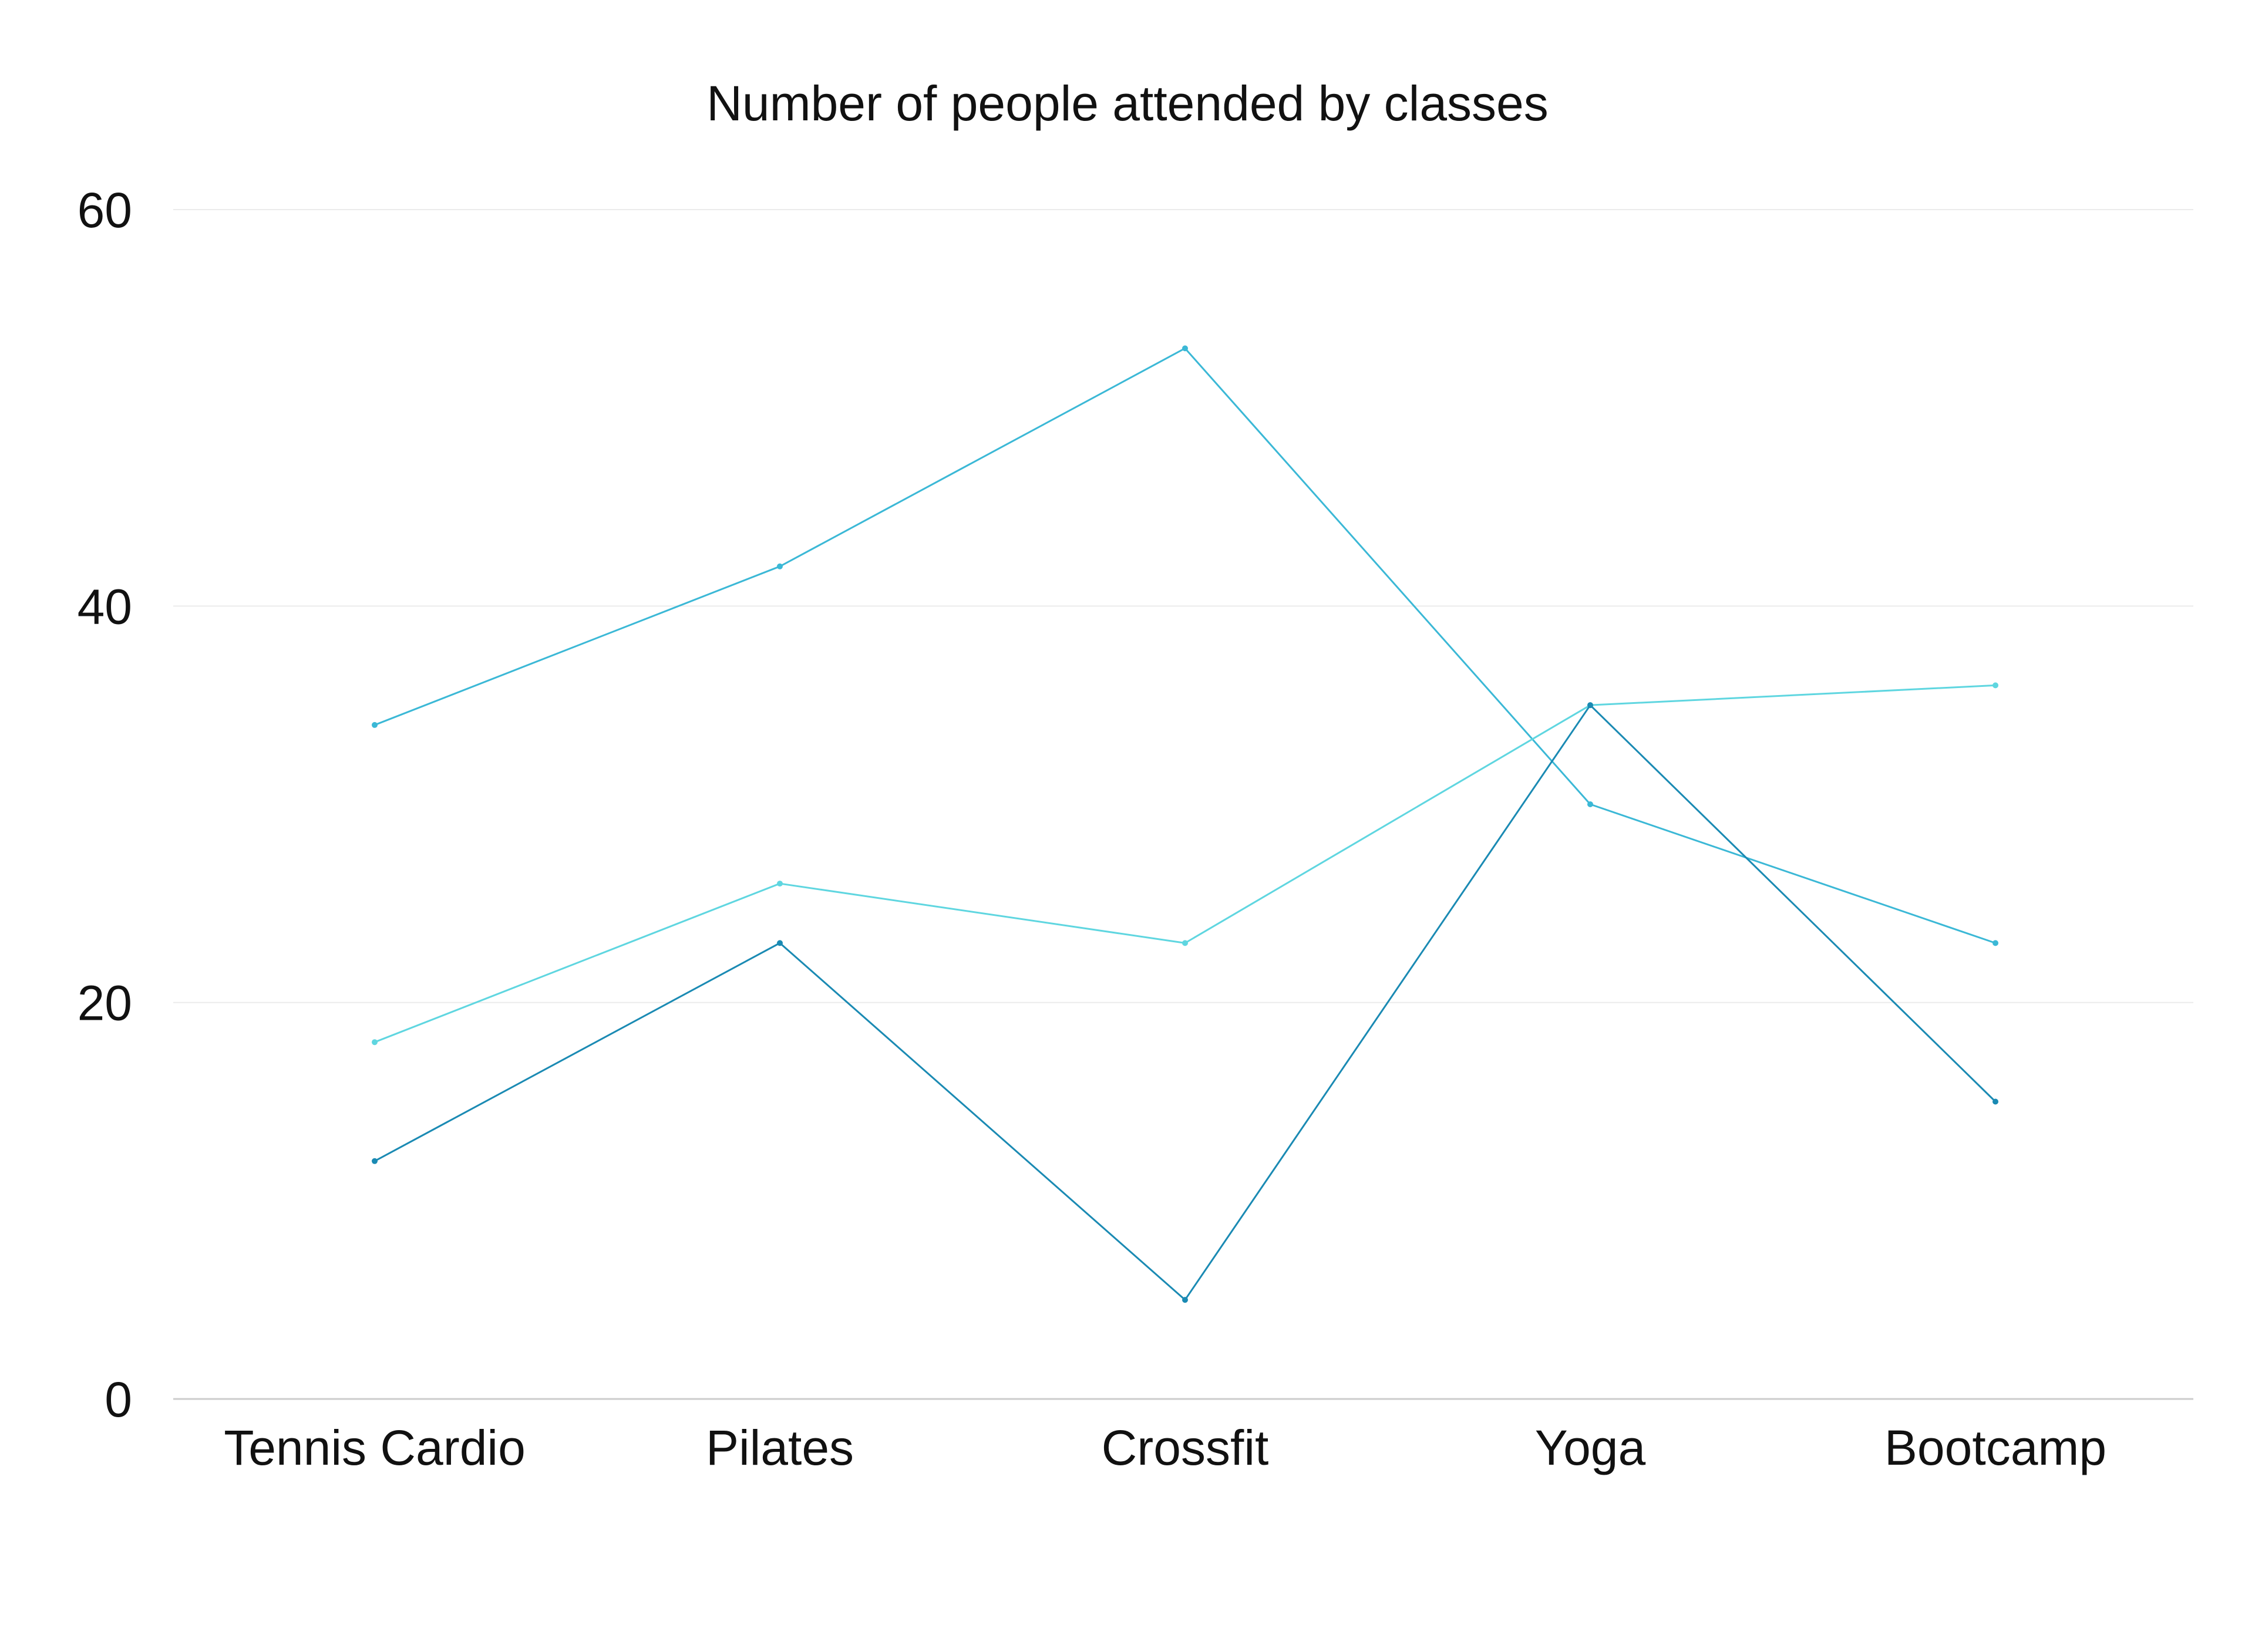 The width and height of the screenshot is (2255, 1652). What do you see at coordinates (105, 805) in the screenshot?
I see `y-axis-tick-labels: 0 20 40 60` at bounding box center [105, 805].